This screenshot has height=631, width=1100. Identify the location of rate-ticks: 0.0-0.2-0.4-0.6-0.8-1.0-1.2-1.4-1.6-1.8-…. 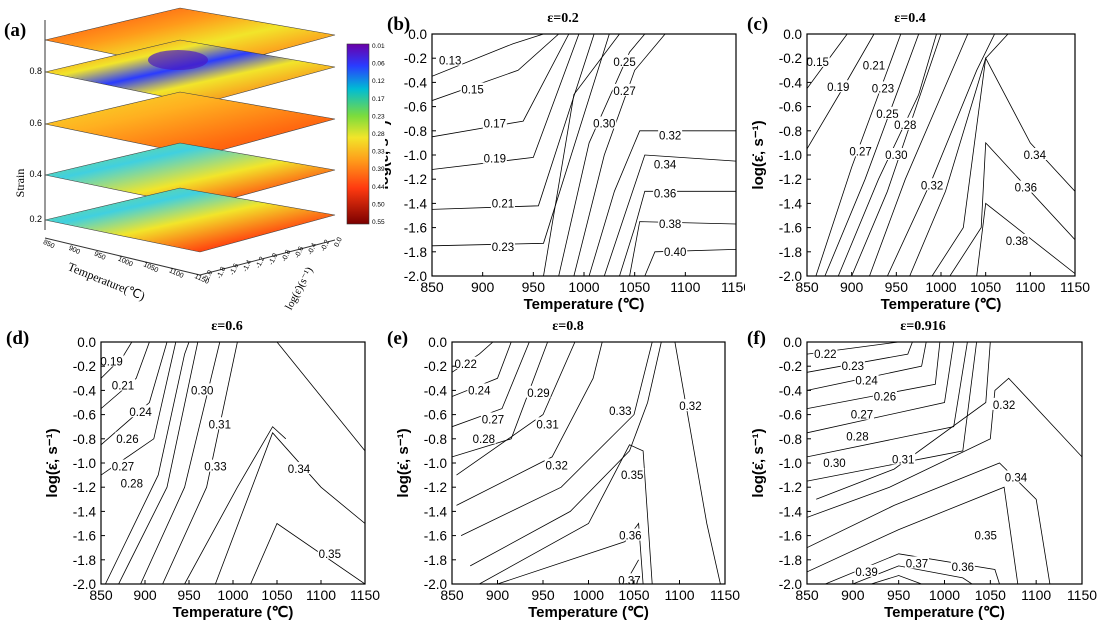
(273, 259).